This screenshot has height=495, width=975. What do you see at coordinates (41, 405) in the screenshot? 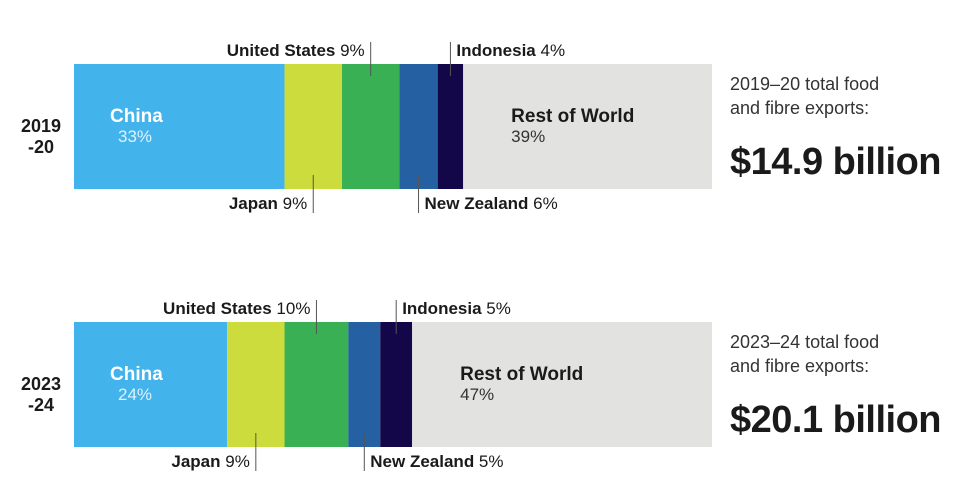
I see `year-label-line: -24` at bounding box center [41, 405].